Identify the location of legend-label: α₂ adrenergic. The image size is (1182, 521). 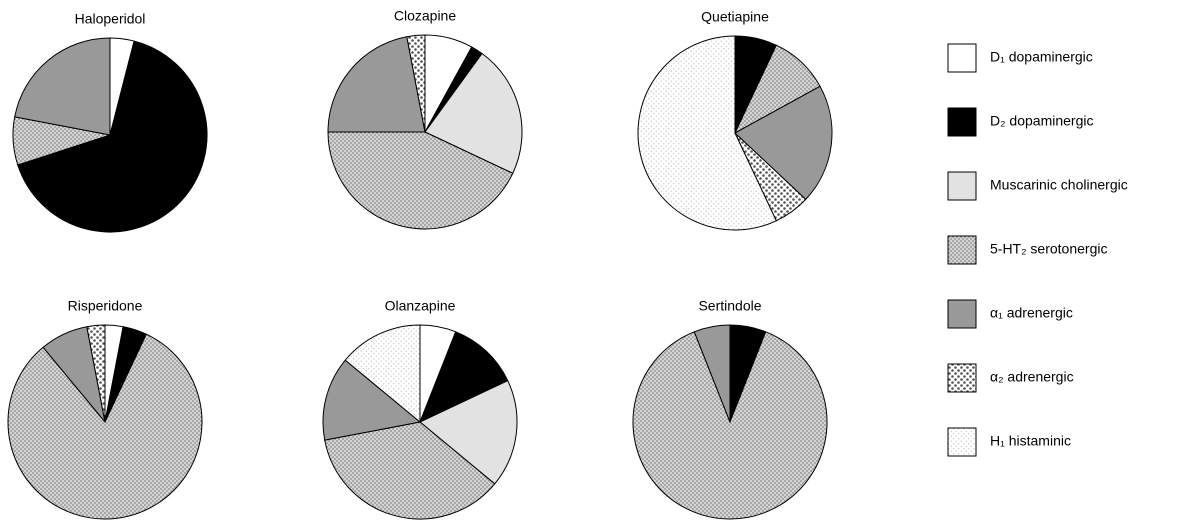
(1032, 377).